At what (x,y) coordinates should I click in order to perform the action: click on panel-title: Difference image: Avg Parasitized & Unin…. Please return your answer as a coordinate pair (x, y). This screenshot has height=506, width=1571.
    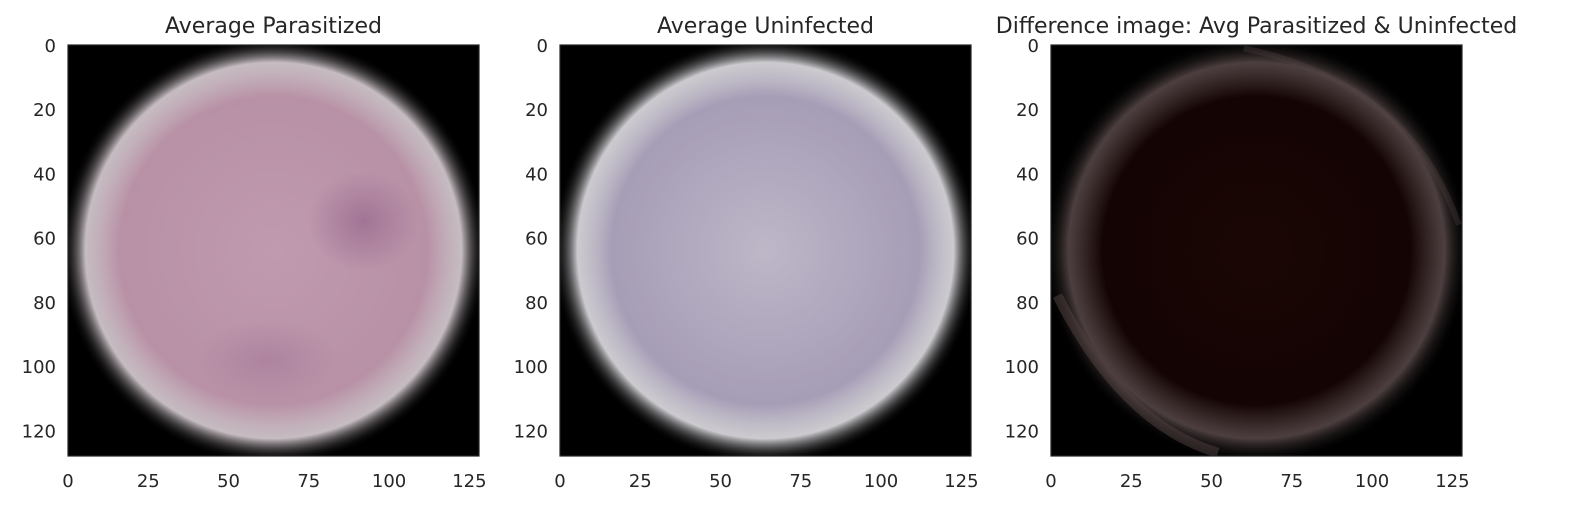
    Looking at the image, I should click on (1256, 26).